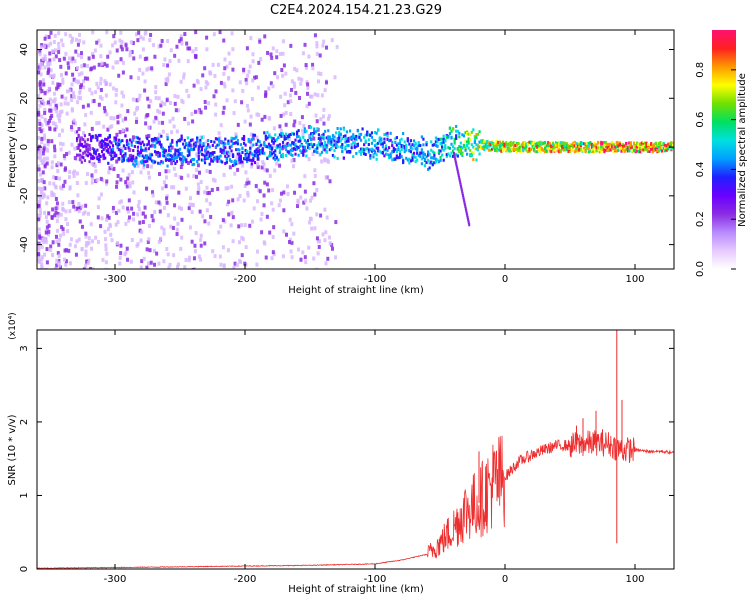 The height and width of the screenshot is (600, 750). Describe the element at coordinates (24, 569) in the screenshot. I see `y-tick-label: 0` at that location.